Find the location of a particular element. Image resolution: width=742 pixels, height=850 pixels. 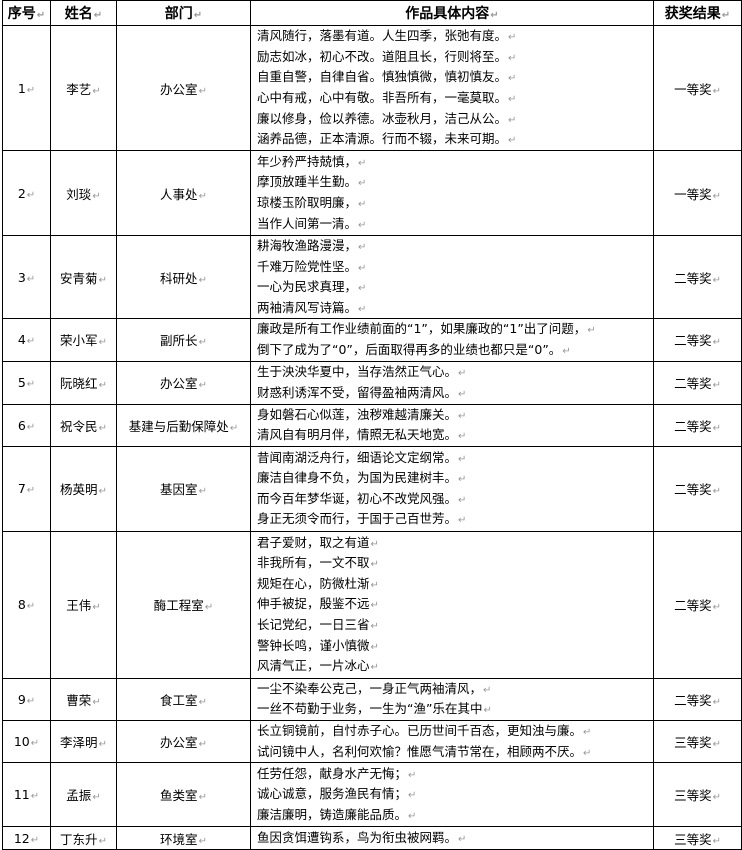

content-line: 任劳任怨，献身水产无悔； is located at coordinates (455, 774).